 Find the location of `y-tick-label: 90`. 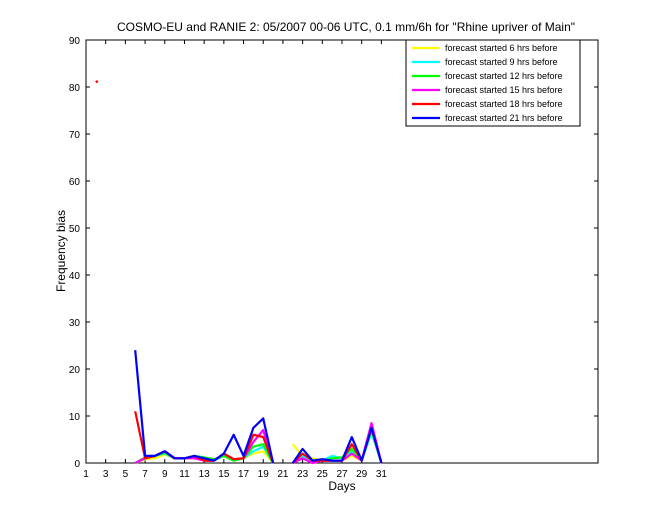

y-tick-label: 90 is located at coordinates (75, 41).